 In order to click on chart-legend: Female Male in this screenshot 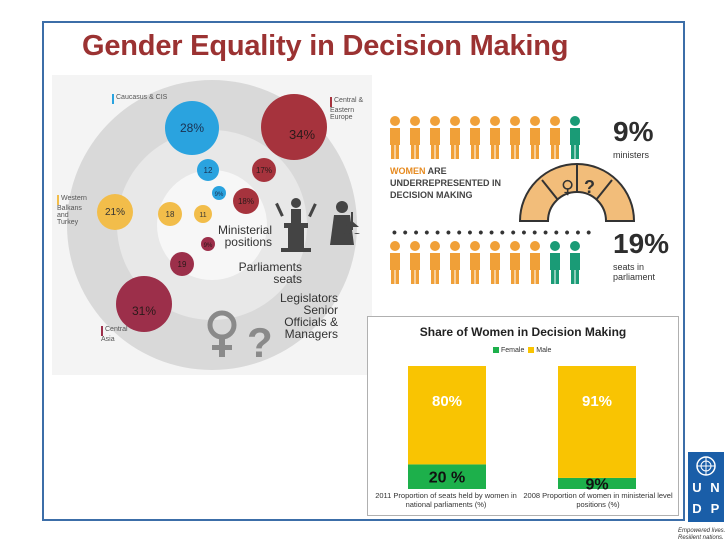, I will do `click(522, 350)`.